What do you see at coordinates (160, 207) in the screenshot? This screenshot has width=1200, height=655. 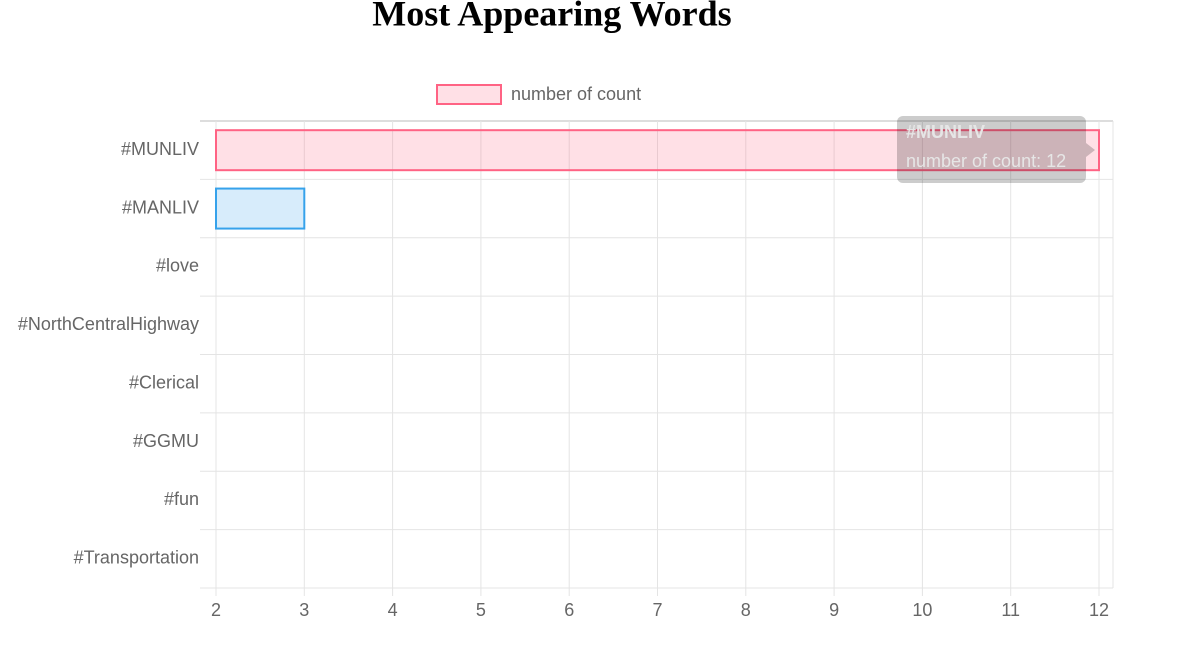 I see `y-tick-label: #MANLIV` at bounding box center [160, 207].